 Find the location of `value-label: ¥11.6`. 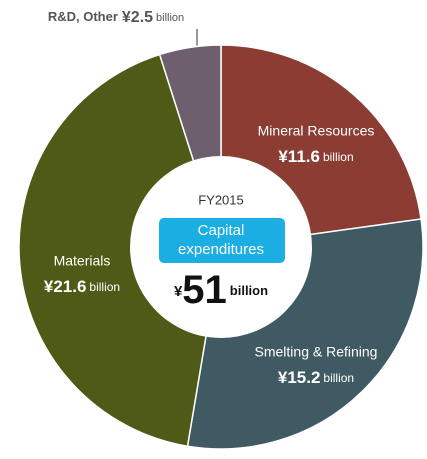

value-label: ¥11.6 is located at coordinates (299, 156).